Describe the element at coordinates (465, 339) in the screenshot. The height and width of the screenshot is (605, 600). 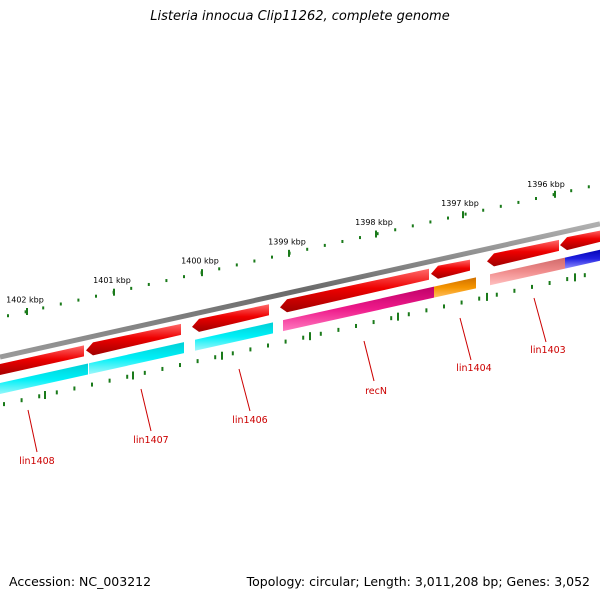
I see `leader-lin1404` at that location.